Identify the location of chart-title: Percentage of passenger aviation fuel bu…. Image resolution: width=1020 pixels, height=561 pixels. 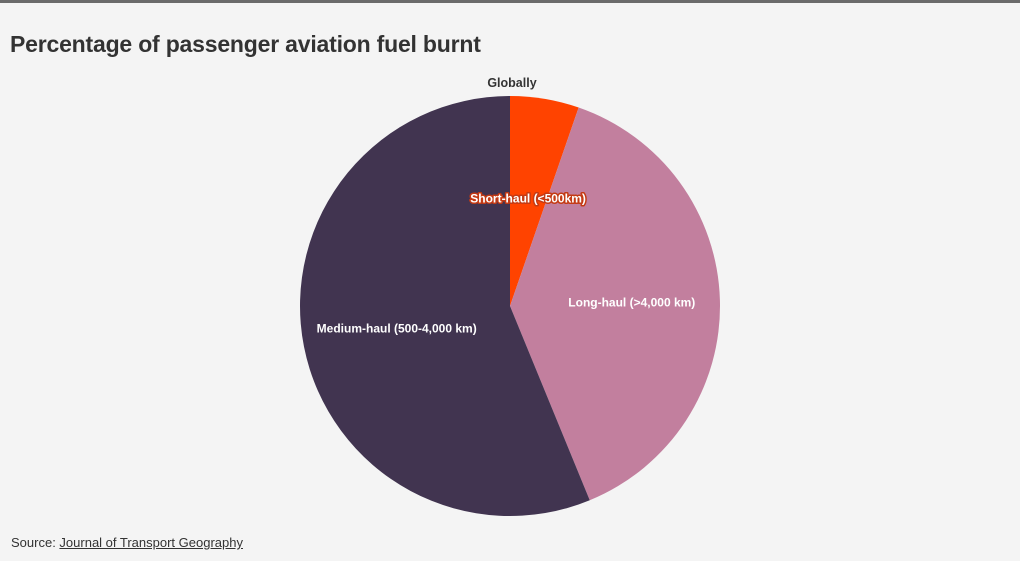
(245, 44).